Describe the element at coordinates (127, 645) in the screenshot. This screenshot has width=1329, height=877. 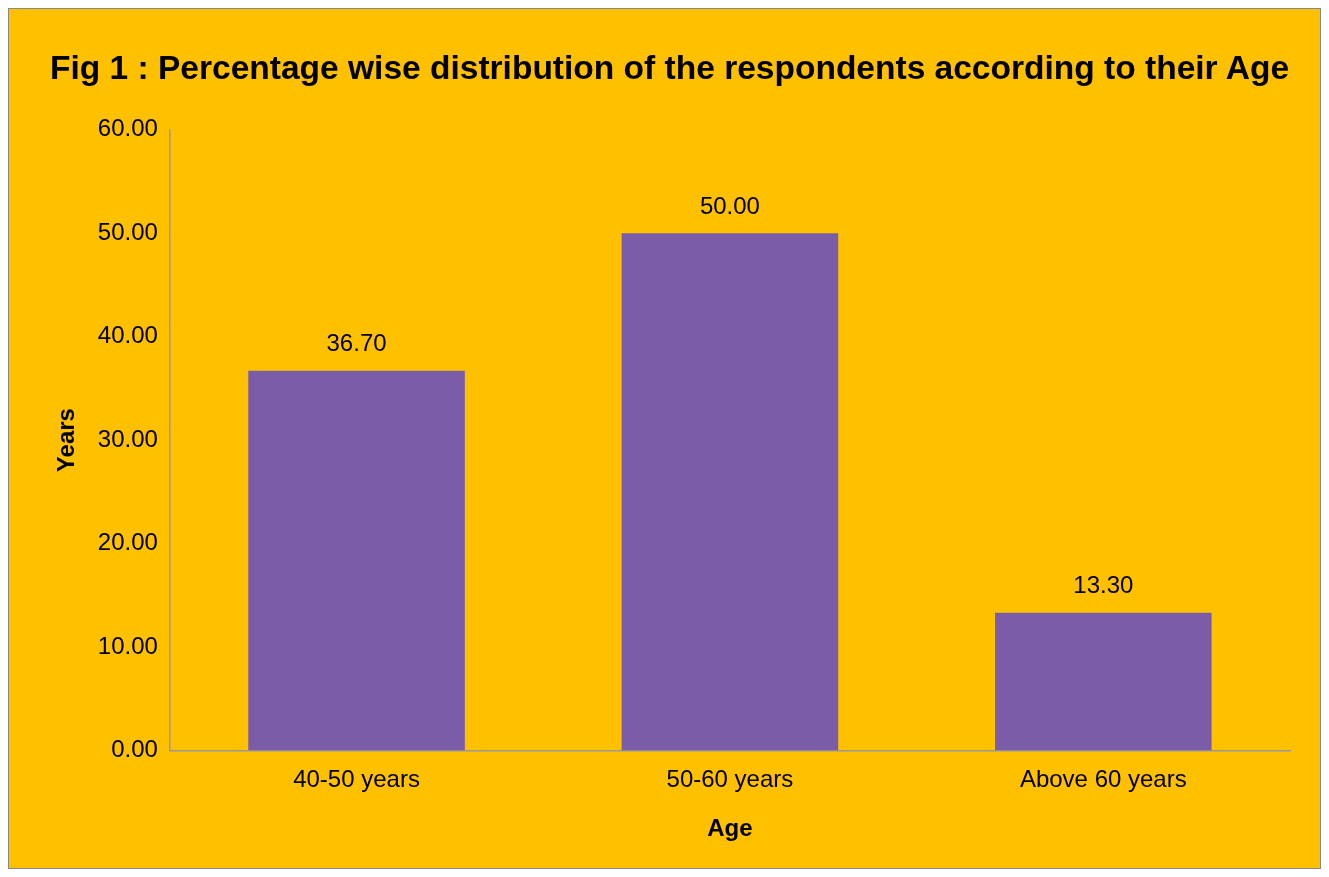
I see `y-tick-label: 10.00` at that location.